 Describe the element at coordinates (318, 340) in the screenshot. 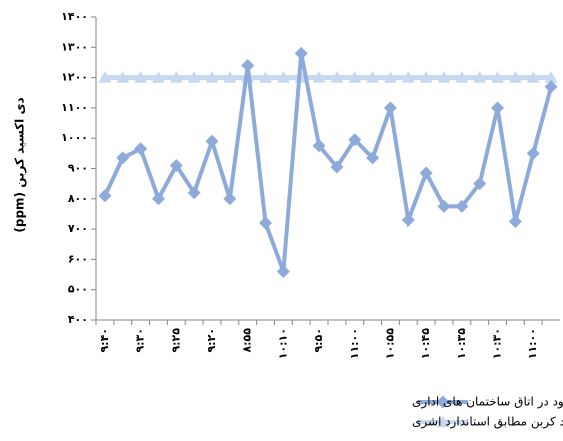

I see `x-tick-label: ۹:۵۰` at that location.